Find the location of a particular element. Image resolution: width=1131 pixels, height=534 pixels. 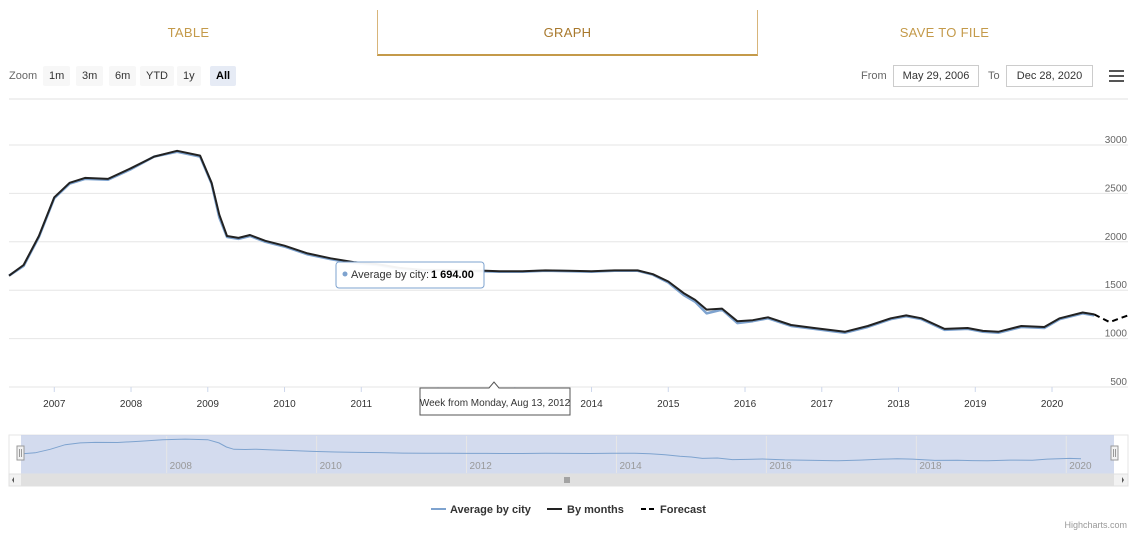

legend-item-months: By months is located at coordinates (585, 510).